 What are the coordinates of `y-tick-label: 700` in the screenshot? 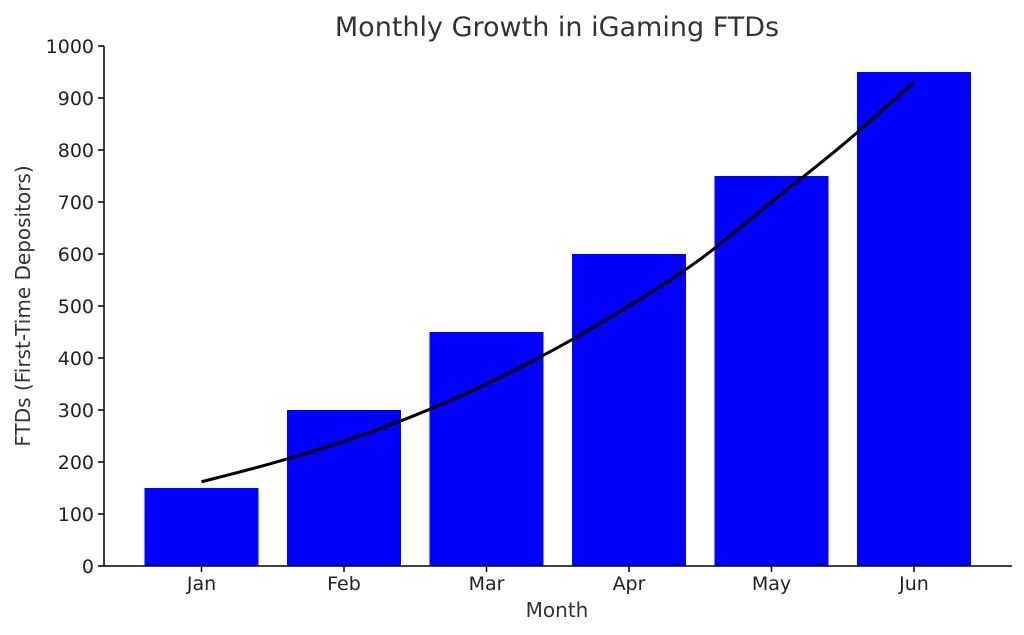 It's located at (76, 203).